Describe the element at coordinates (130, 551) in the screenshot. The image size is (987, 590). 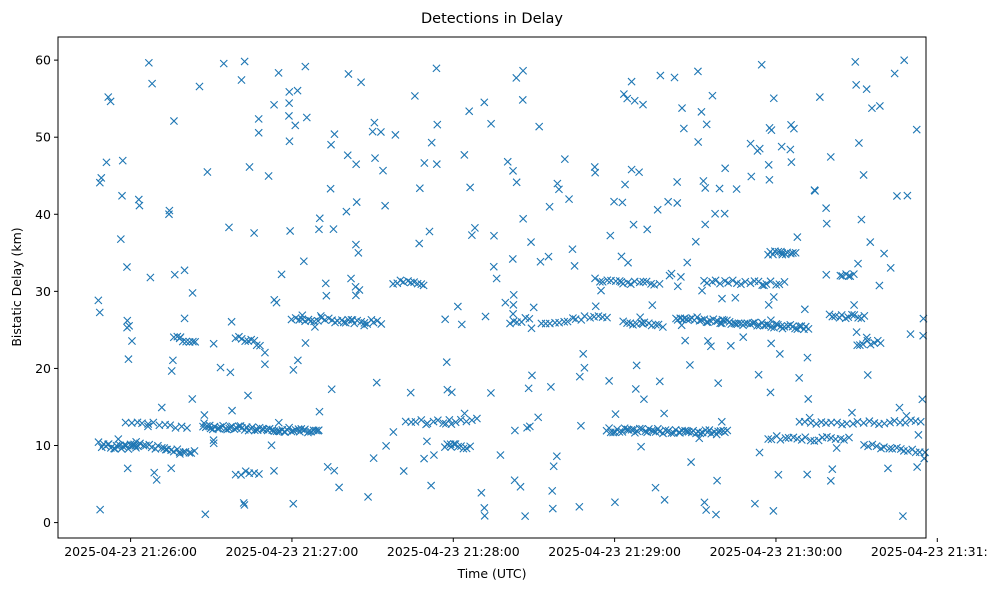
I see `x-tick-label: 2025-04-23 21:26:00` at that location.